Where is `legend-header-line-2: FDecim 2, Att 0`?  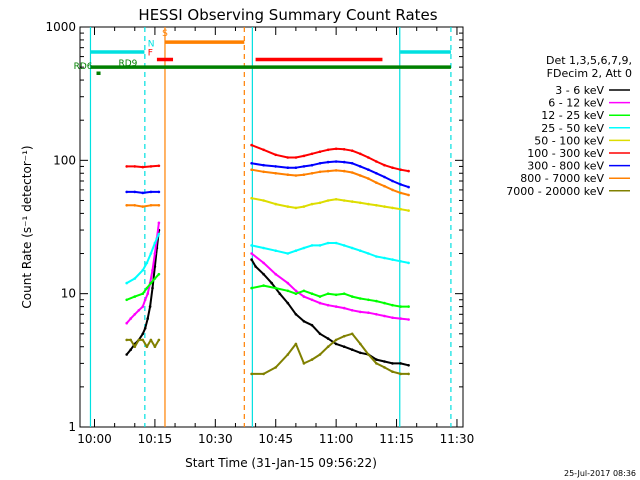 legend-header-line-2: FDecim 2, Att 0 is located at coordinates (589, 73).